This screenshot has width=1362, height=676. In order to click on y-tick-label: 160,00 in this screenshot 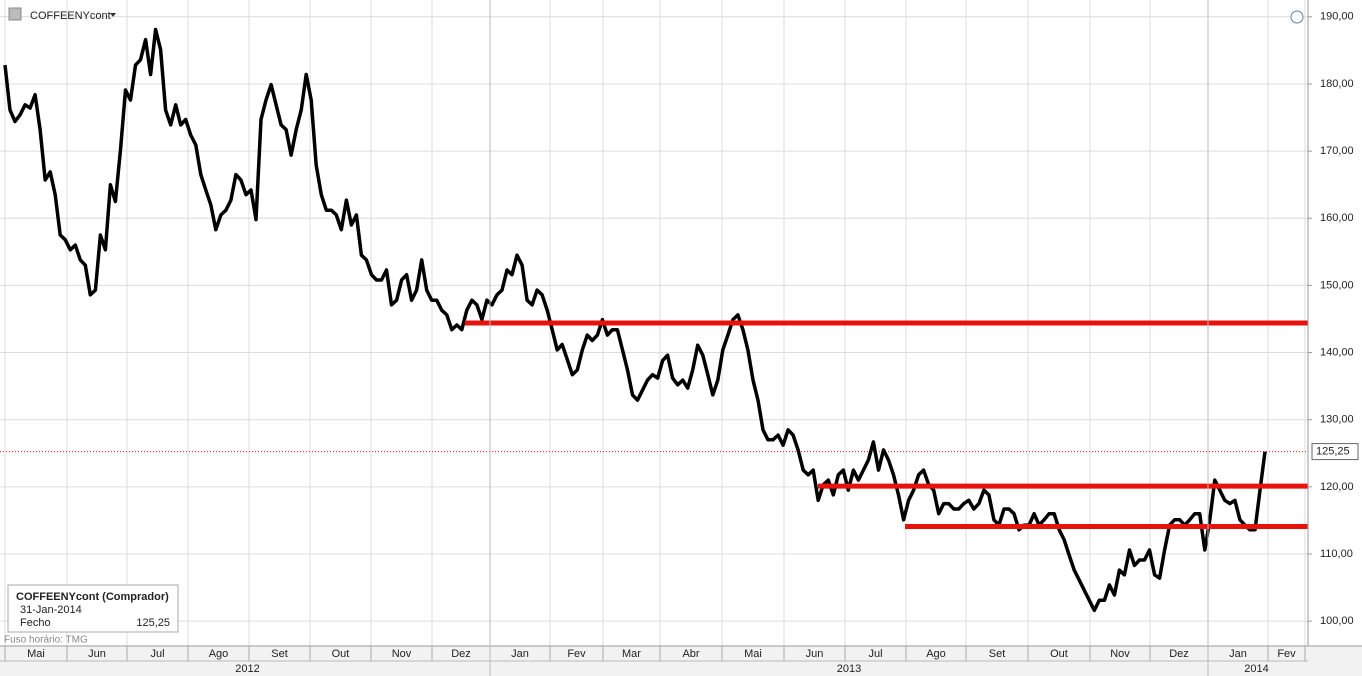, I will do `click(1337, 218)`.